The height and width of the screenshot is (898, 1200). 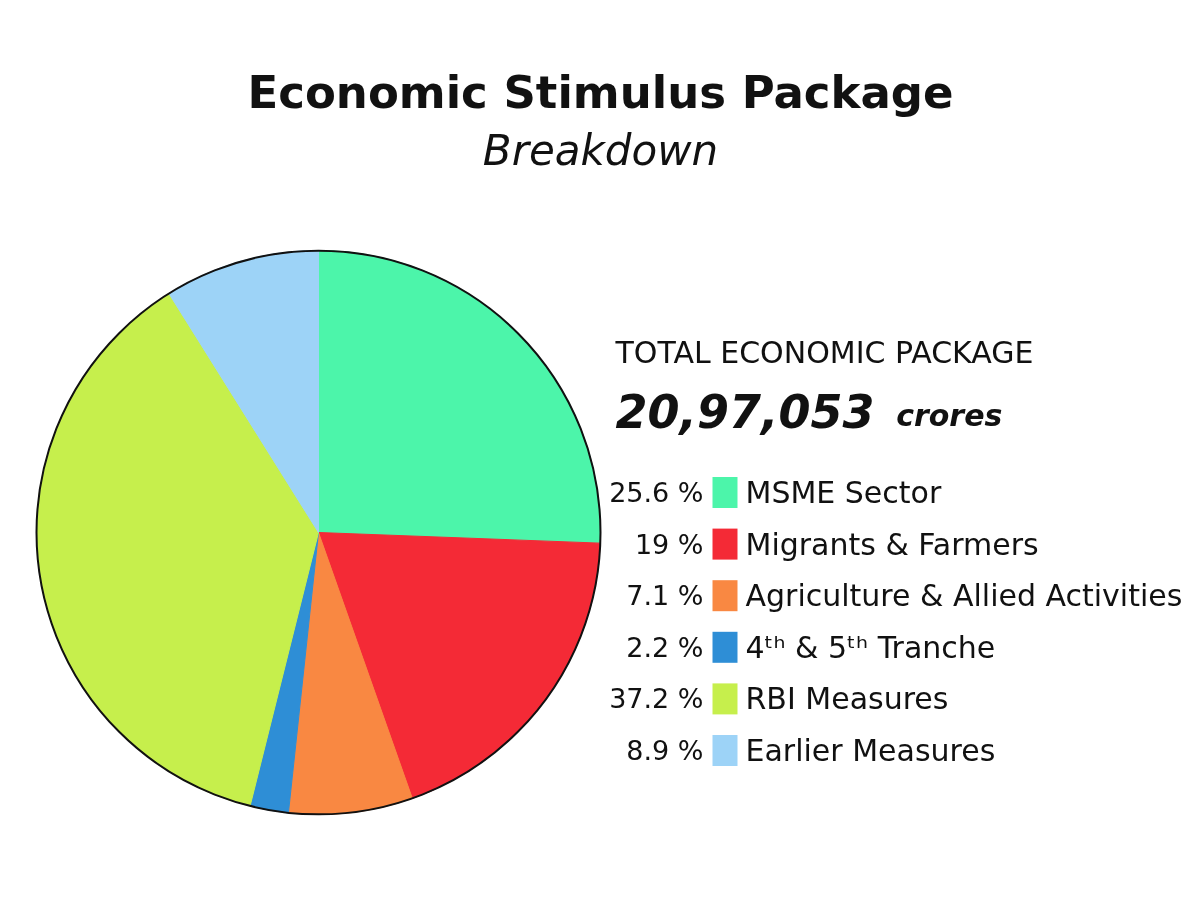 What do you see at coordinates (600, 150) in the screenshot?
I see `chart-subtitle: Breakdown` at bounding box center [600, 150].